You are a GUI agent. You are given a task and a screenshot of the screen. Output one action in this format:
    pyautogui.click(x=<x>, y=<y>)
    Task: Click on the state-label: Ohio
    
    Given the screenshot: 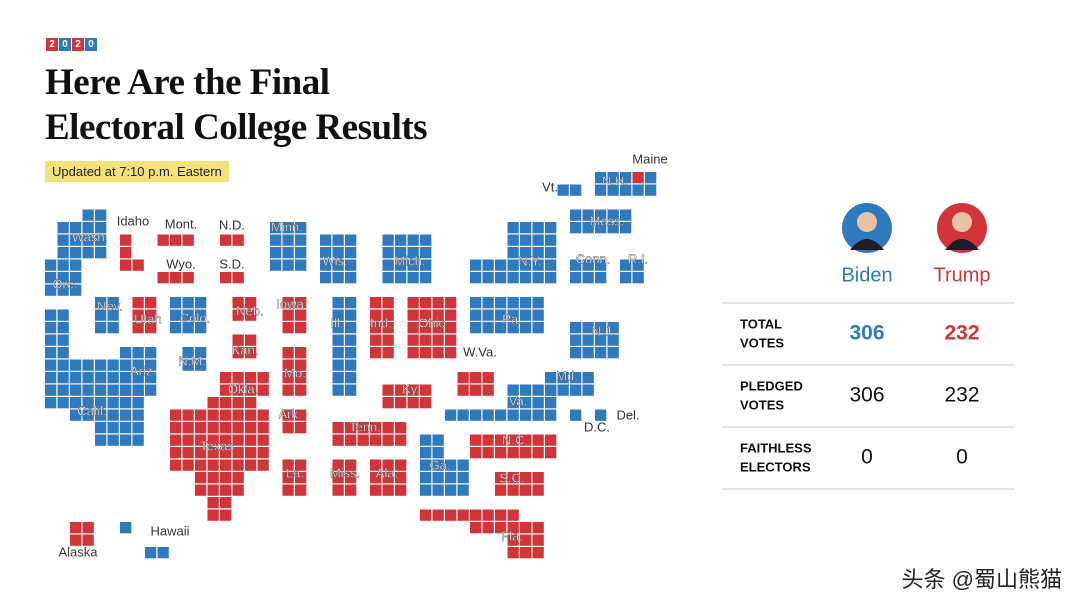 What is the action you would take?
    pyautogui.click(x=431, y=322)
    